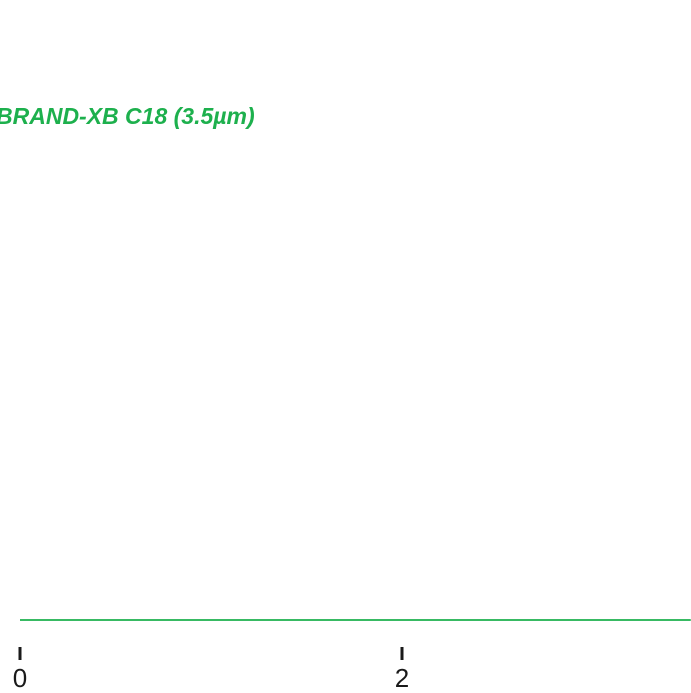  I want to click on x-tick-label: 0, so click(20, 678).